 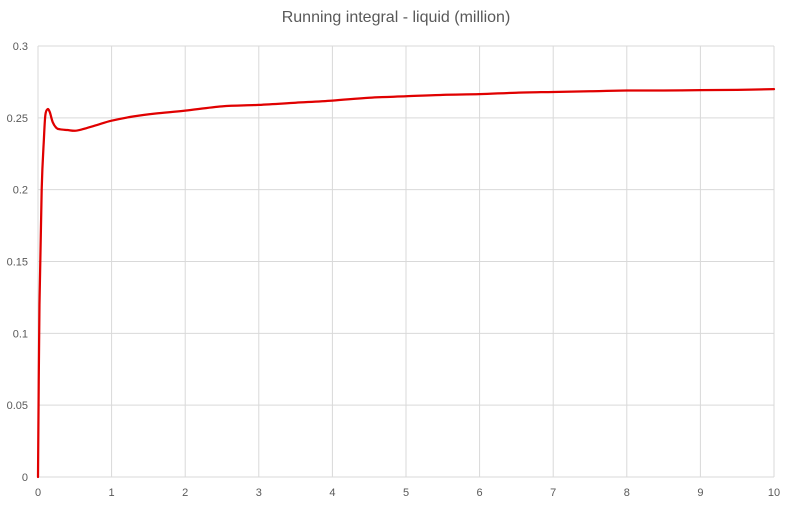 What do you see at coordinates (185, 493) in the screenshot?
I see `x-tick-label: 2` at bounding box center [185, 493].